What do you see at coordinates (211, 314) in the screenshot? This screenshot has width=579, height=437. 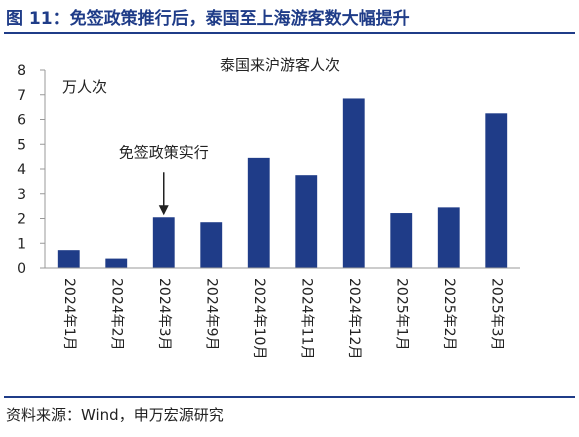 I see `x-tick-label: 2024年9月` at bounding box center [211, 314].